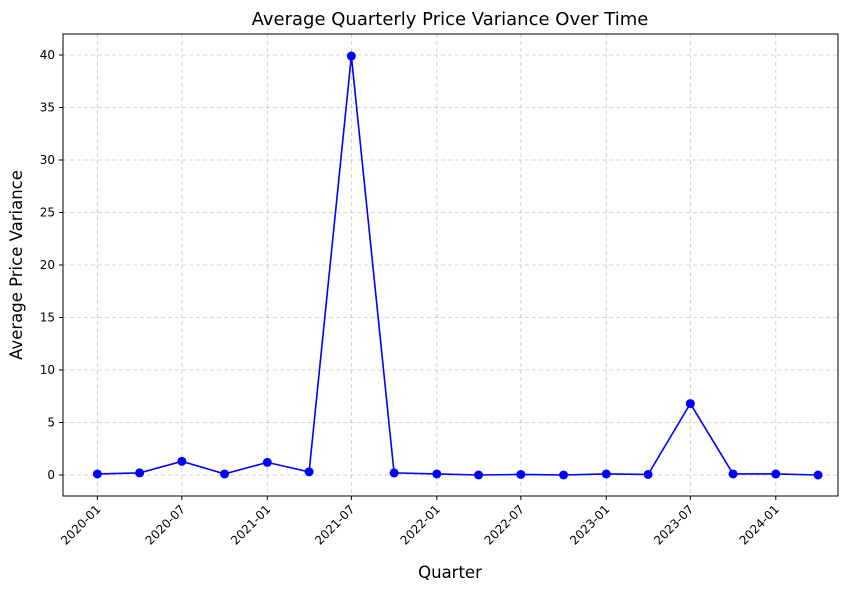 This screenshot has width=846, height=591. Describe the element at coordinates (589, 524) in the screenshot. I see `x-tick-label: 2023-01` at that location.